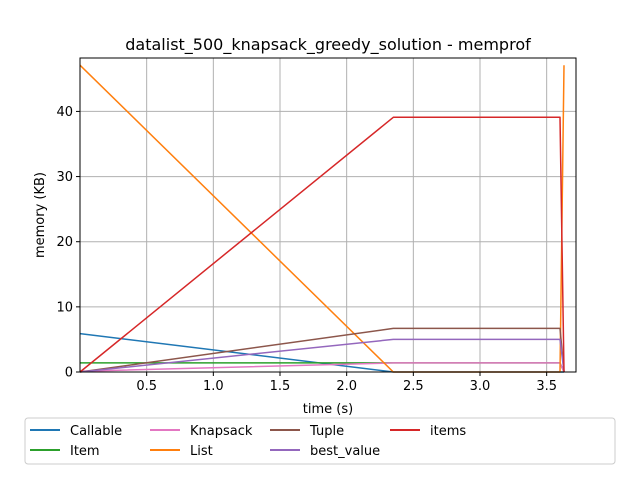 The height and width of the screenshot is (484, 640). Describe the element at coordinates (322, 355) in the screenshot. I see `series-line-best-value` at that location.